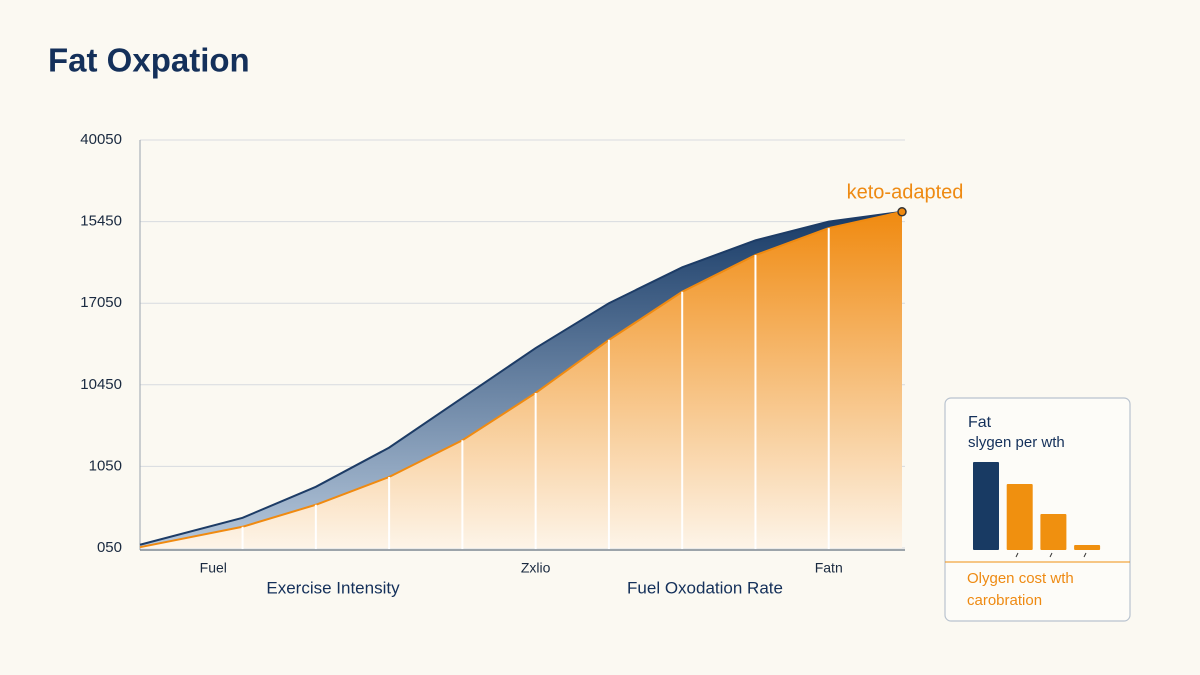  I want to click on end-marker, so click(902, 212).